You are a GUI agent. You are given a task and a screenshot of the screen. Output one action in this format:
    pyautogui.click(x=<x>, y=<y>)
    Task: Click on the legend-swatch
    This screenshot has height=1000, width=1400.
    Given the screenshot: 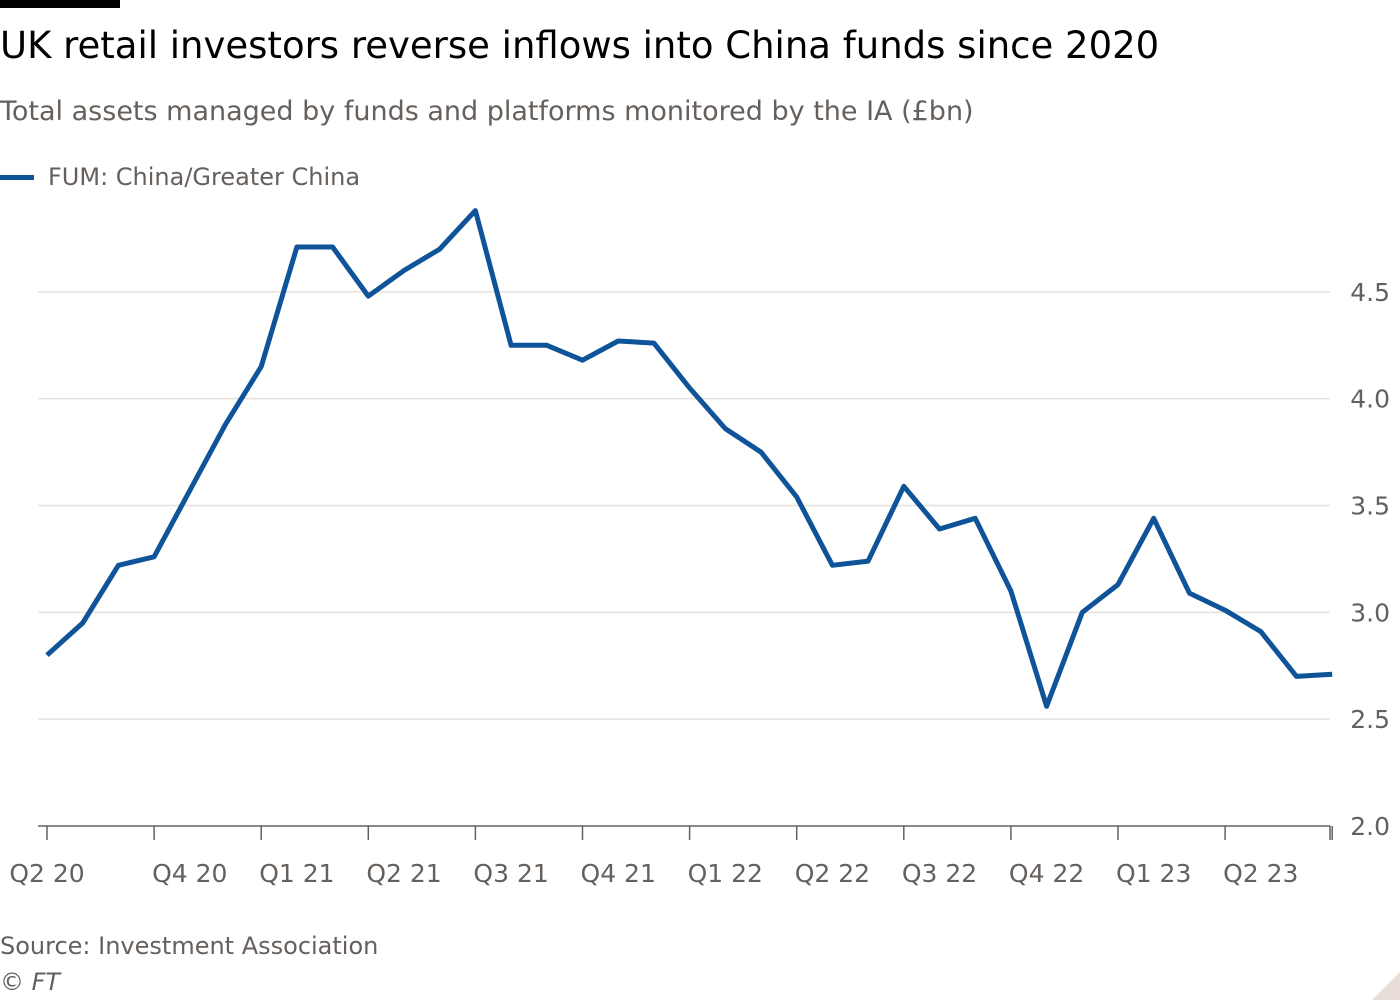 What is the action you would take?
    pyautogui.click(x=17, y=177)
    